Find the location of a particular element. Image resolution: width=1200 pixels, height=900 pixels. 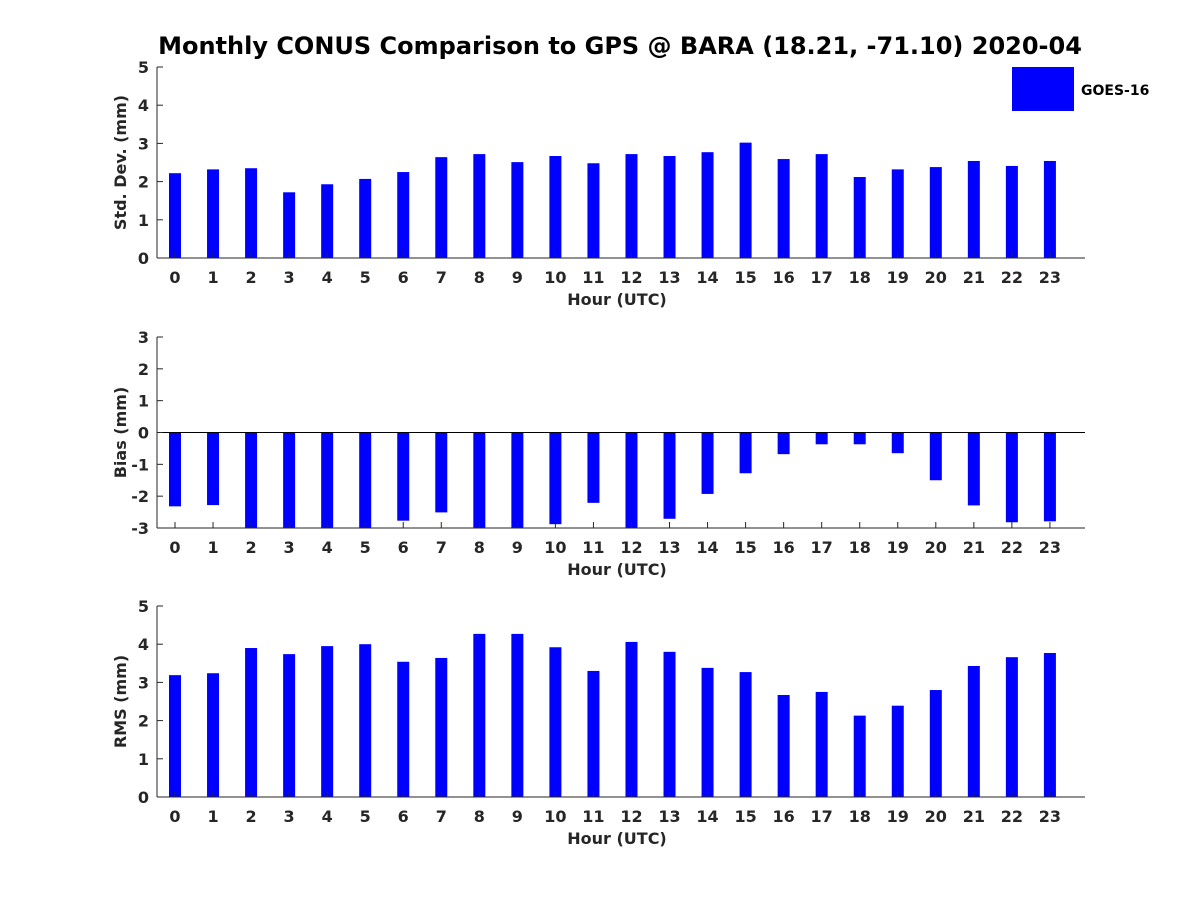

legend: GOES-16 is located at coordinates (1080, 89).